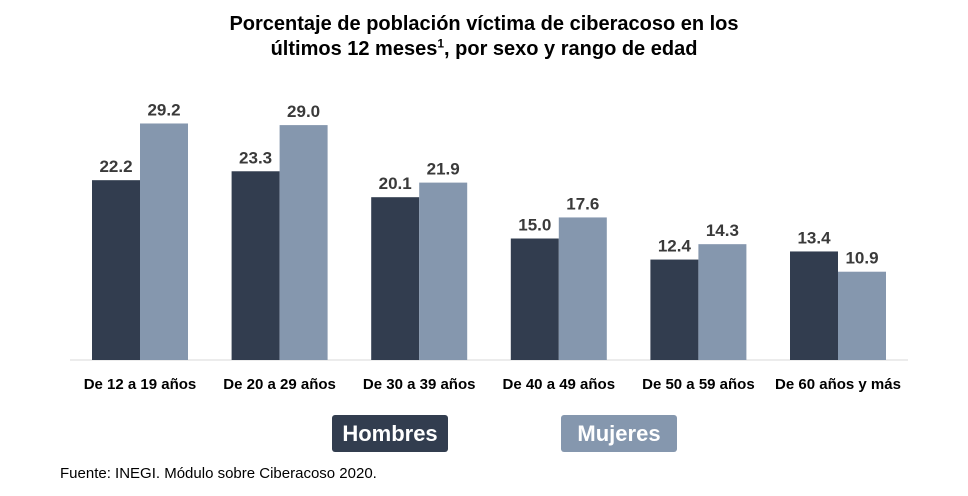 This screenshot has width=968, height=496. What do you see at coordinates (814, 237) in the screenshot?
I see `data-label-hombres-5: 13.4` at bounding box center [814, 237].